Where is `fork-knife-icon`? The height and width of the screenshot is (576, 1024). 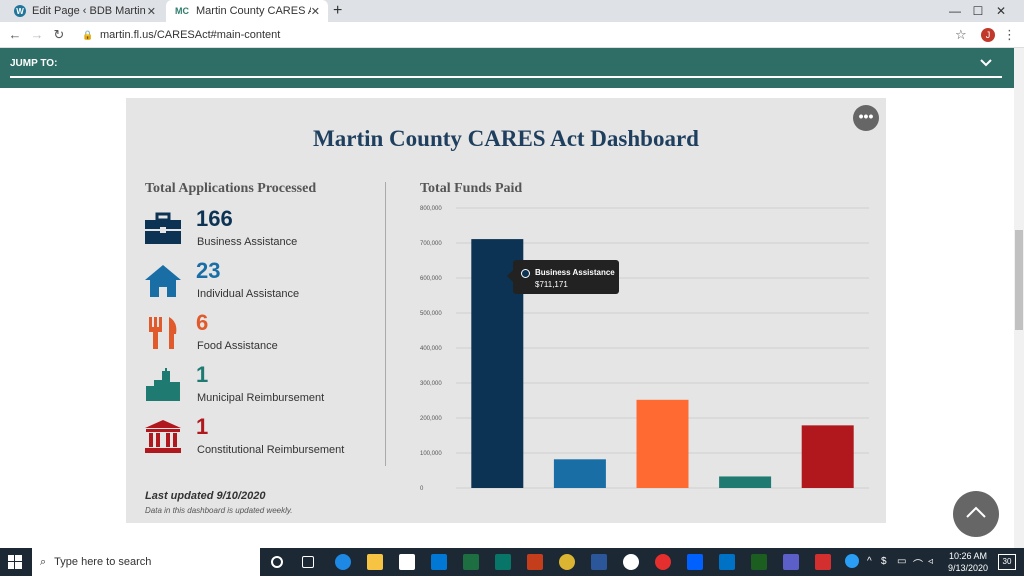
fork-knife-icon is located at coordinates (163, 333).